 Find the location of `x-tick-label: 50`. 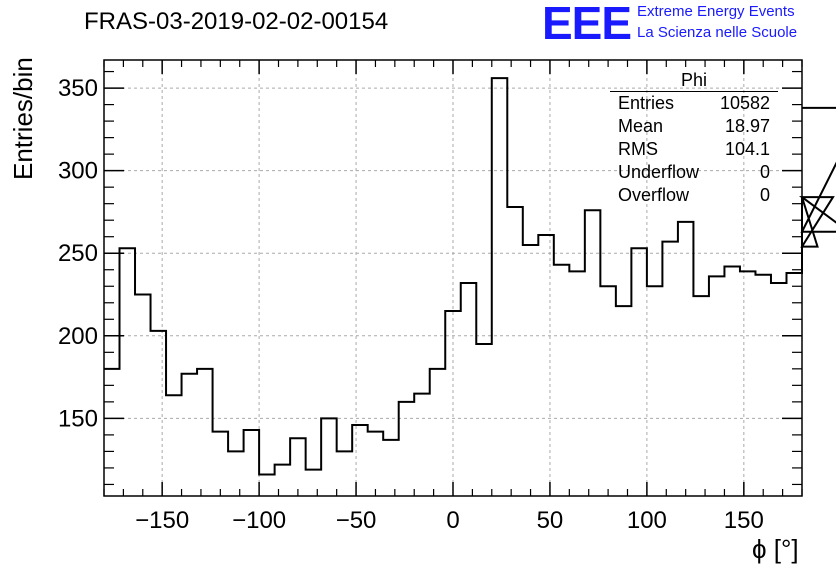

x-tick-label: 50 is located at coordinates (550, 520).